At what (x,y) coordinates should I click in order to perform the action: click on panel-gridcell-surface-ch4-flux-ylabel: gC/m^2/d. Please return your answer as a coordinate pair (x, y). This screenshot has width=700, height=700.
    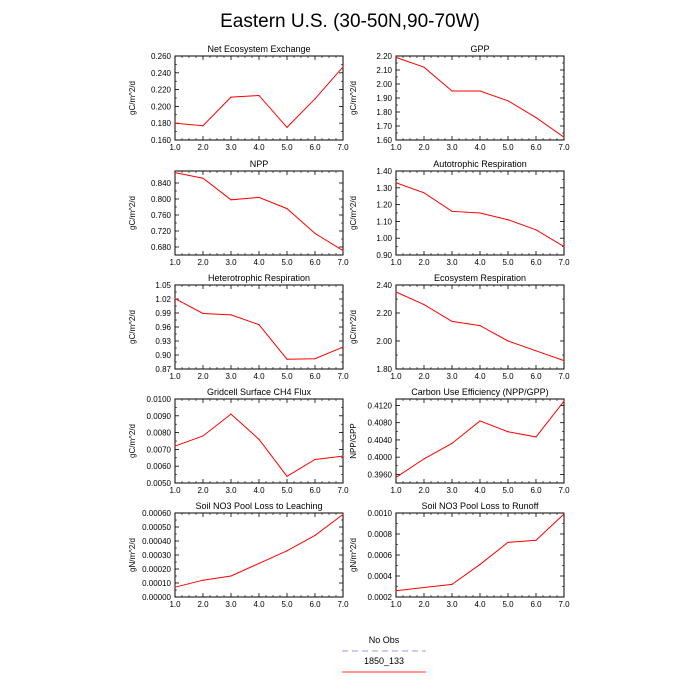
    Looking at the image, I should click on (132, 441).